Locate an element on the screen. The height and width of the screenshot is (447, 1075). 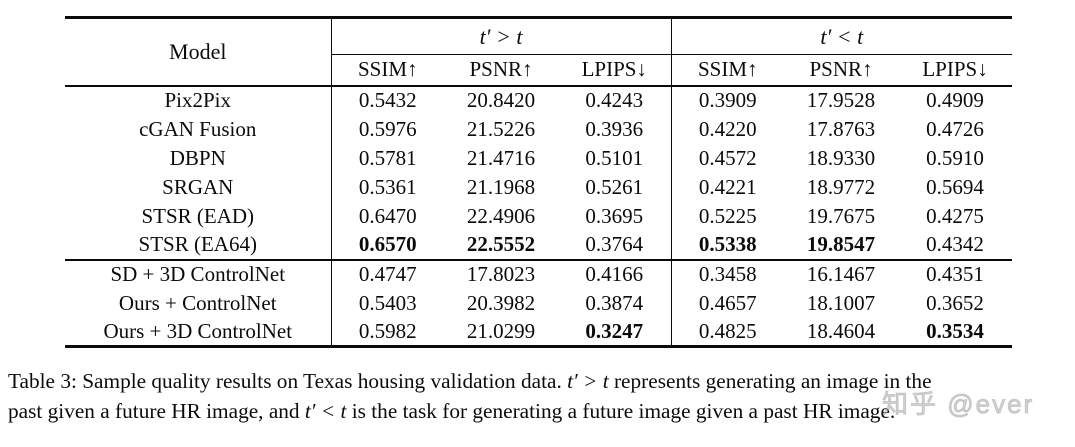
cell-value: 0.4166 is located at coordinates (615, 274).